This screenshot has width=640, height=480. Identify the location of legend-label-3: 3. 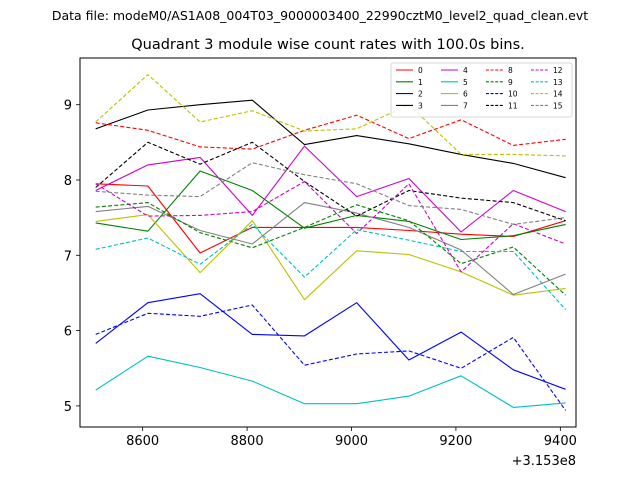
(420, 105).